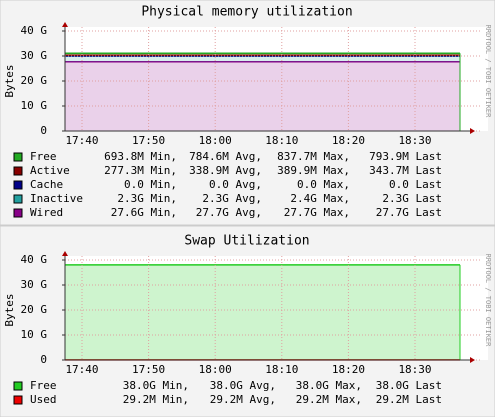  I want to click on legend-stat: 27.7G Last, so click(409, 212).